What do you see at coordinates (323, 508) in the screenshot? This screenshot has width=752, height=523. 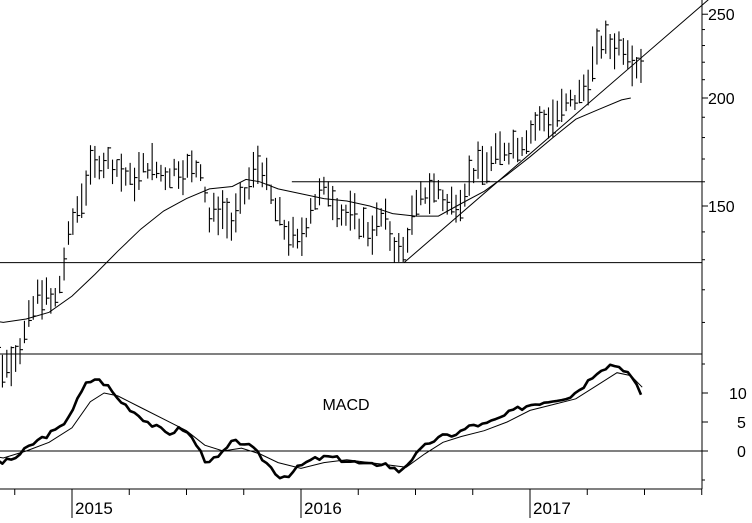 I see `x-year-label: 2016` at bounding box center [323, 508].